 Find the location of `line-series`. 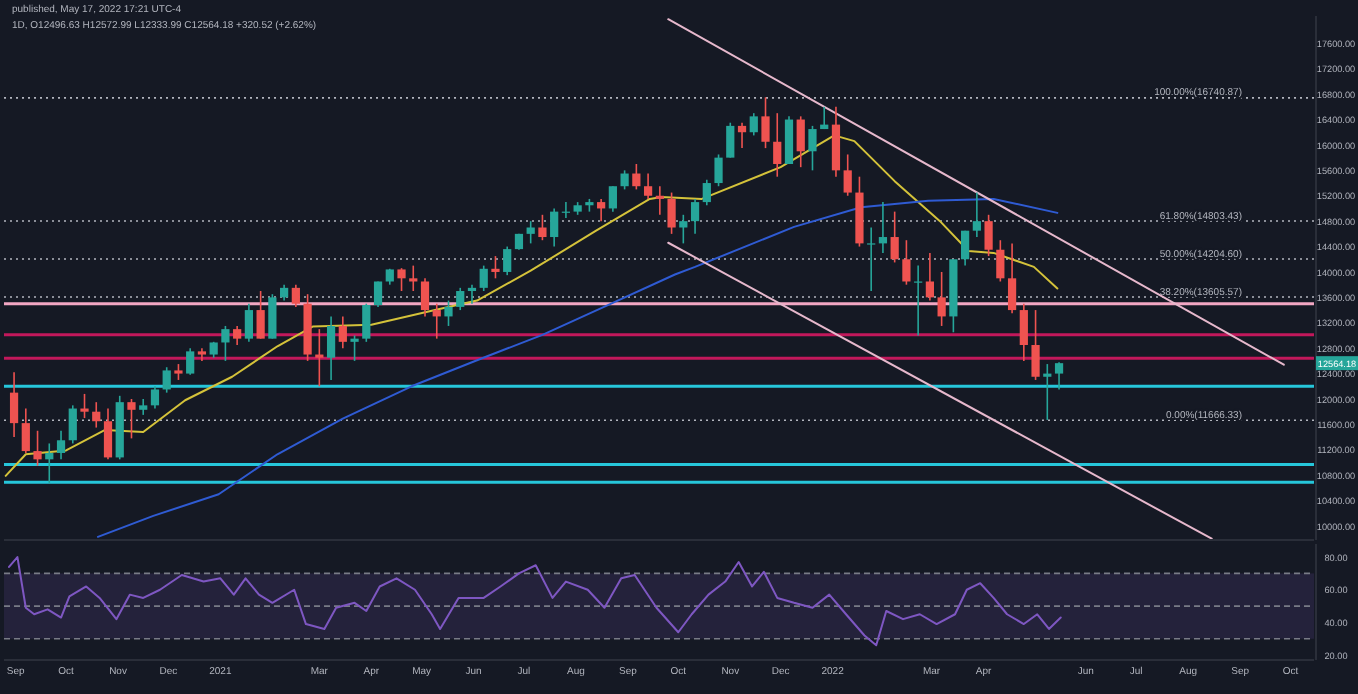

line-series is located at coordinates (535, 601).